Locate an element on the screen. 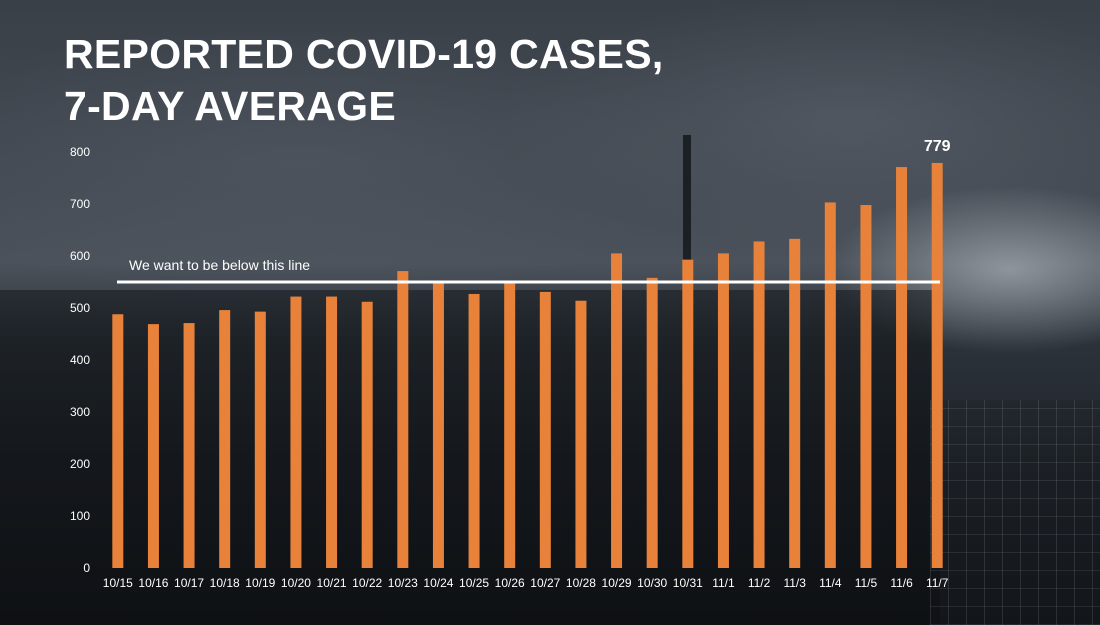 The width and height of the screenshot is (1100, 625). x-tick-label: 10/28 is located at coordinates (581, 583).